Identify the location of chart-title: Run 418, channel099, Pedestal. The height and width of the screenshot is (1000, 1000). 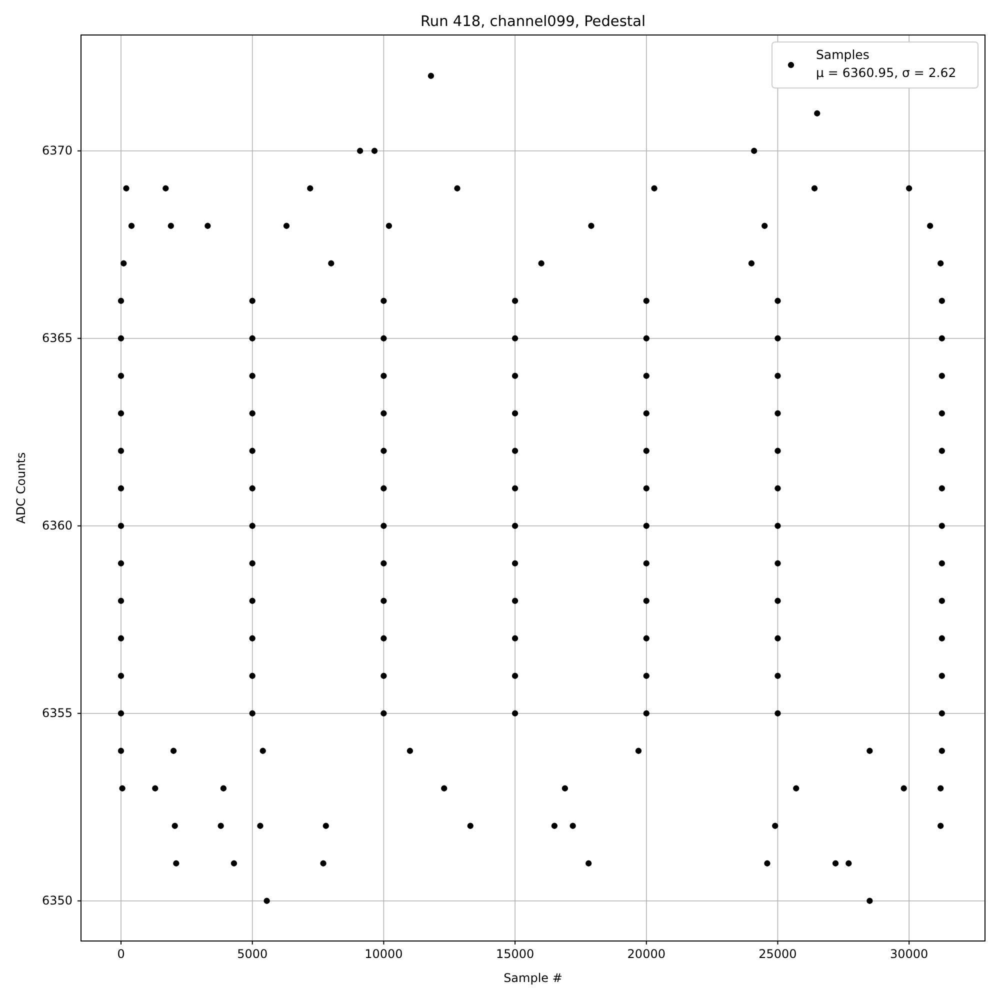
(533, 22).